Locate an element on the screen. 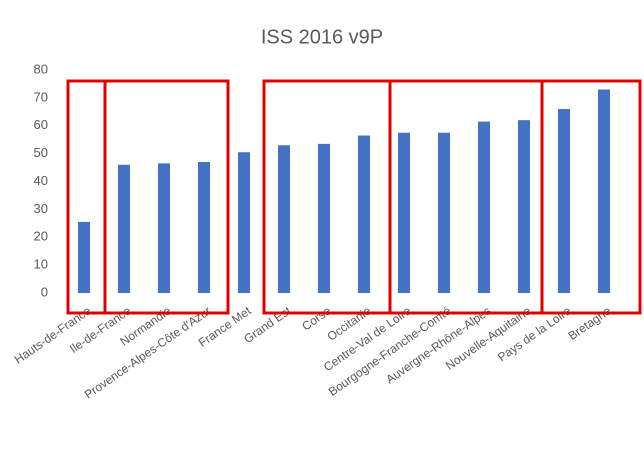 The width and height of the screenshot is (644, 450). y-tick-label: 70 is located at coordinates (41, 96).